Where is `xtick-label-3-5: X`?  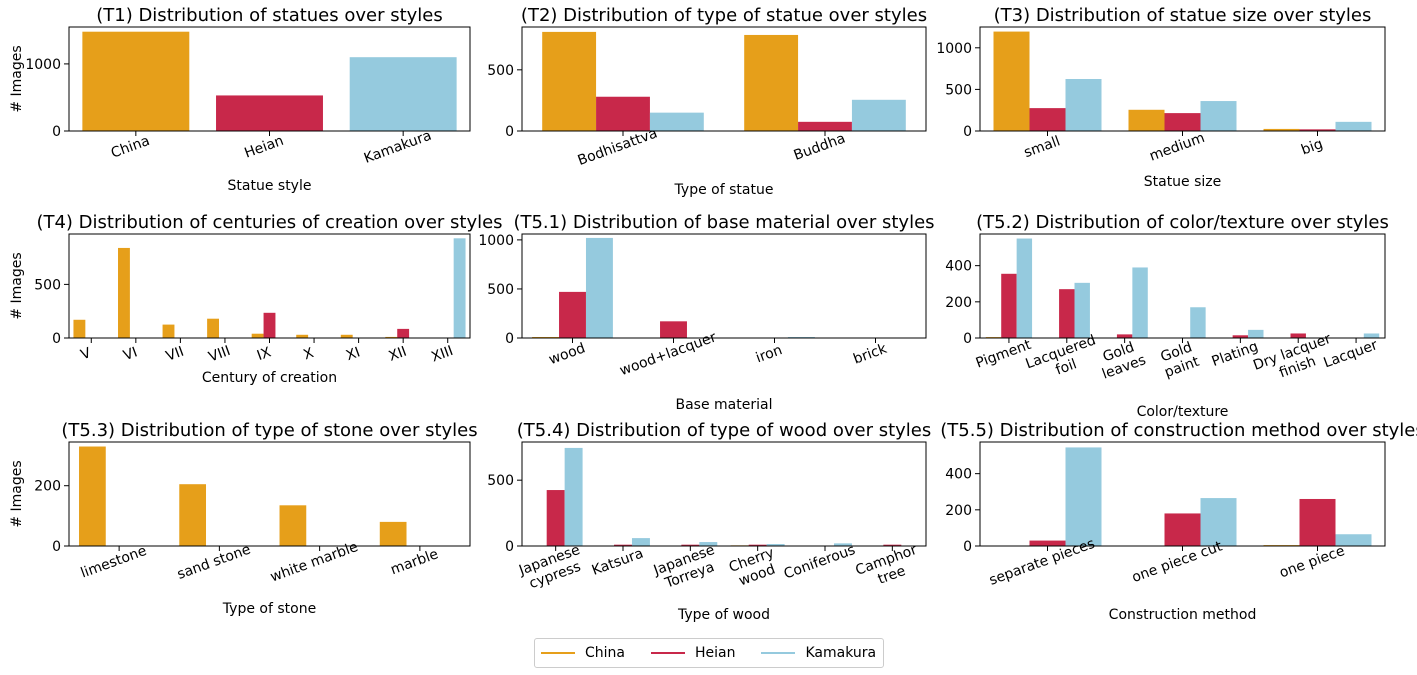
xtick-label-3-5: X is located at coordinates (308, 354).